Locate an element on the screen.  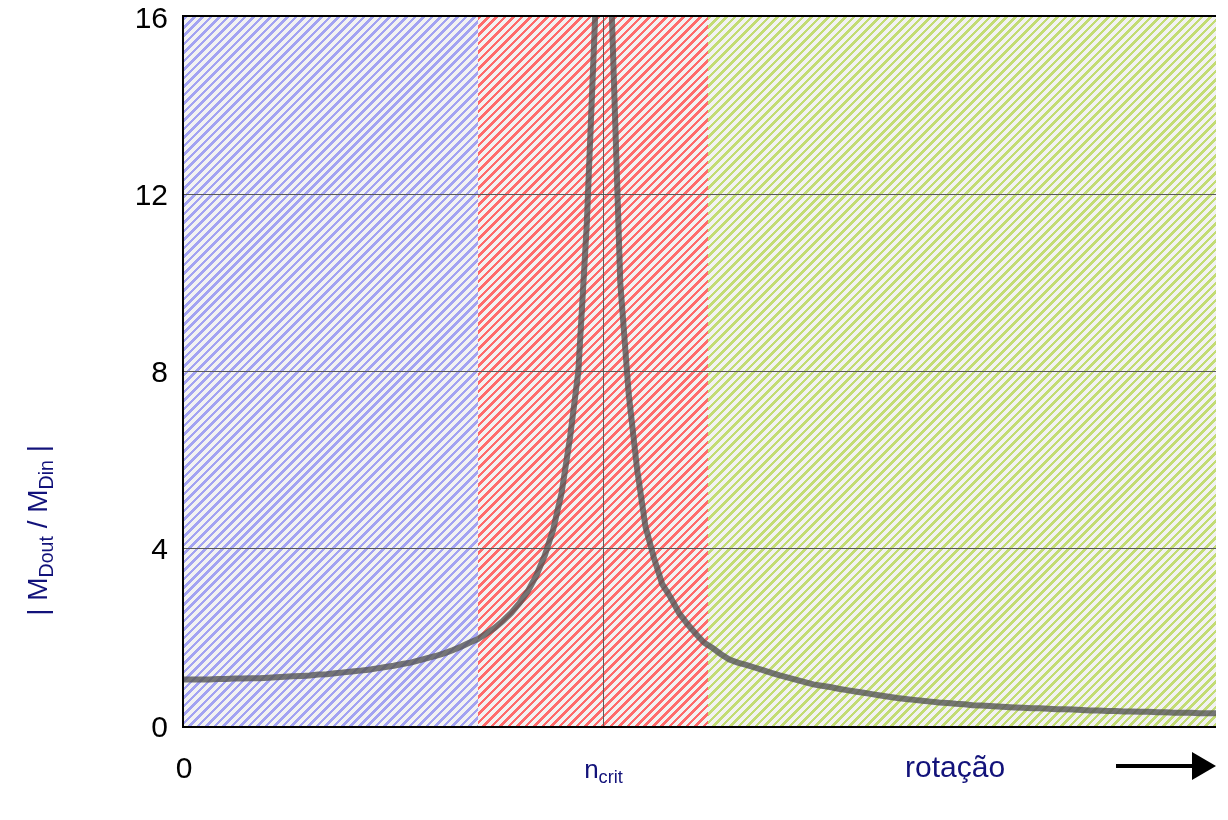
y-tick-label: 4 is located at coordinates (159, 549).